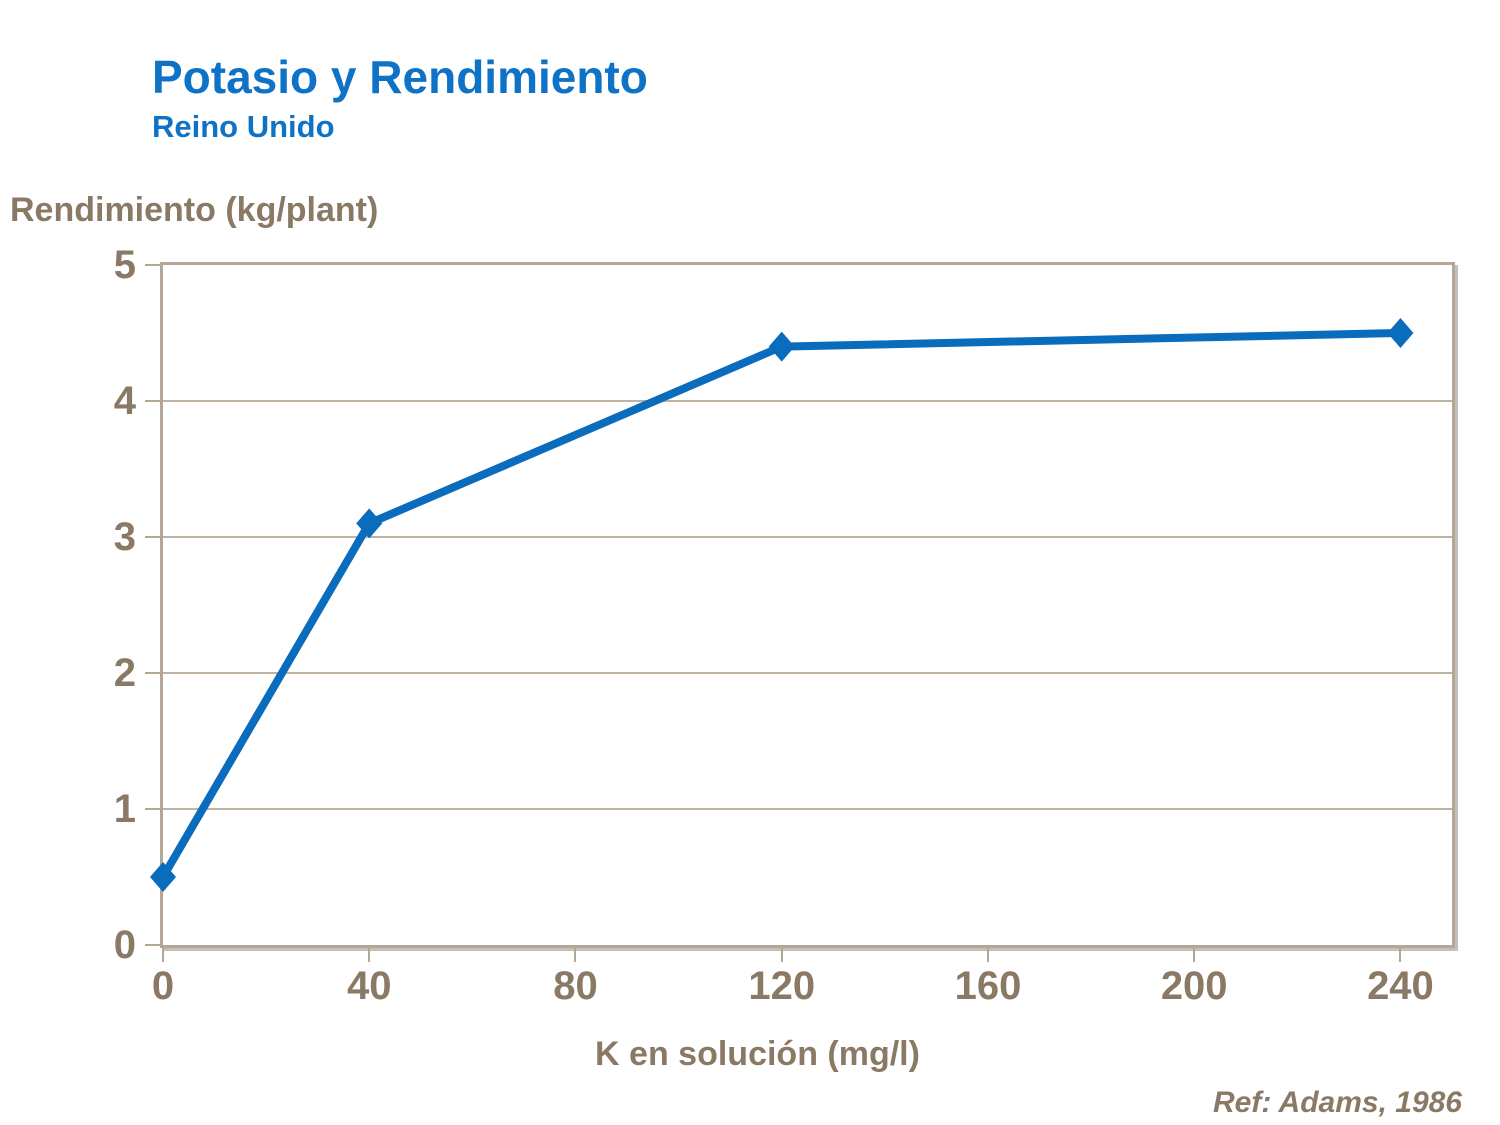 This screenshot has height=1125, width=1500. I want to click on y-tick-label: 2, so click(124, 673).